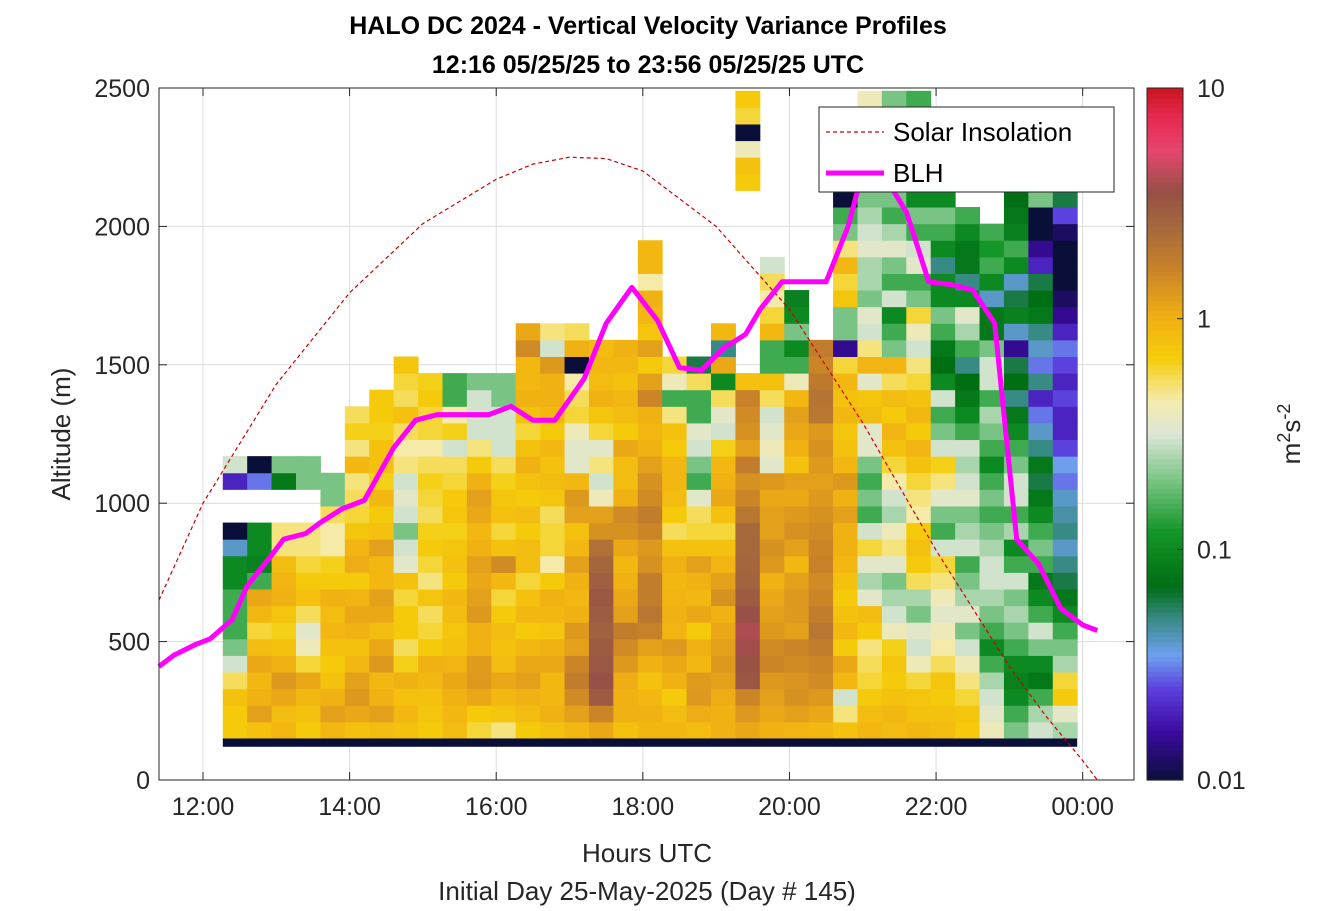 The height and width of the screenshot is (911, 1343). What do you see at coordinates (129, 643) in the screenshot?
I see `y-tick-label: 500` at bounding box center [129, 643].